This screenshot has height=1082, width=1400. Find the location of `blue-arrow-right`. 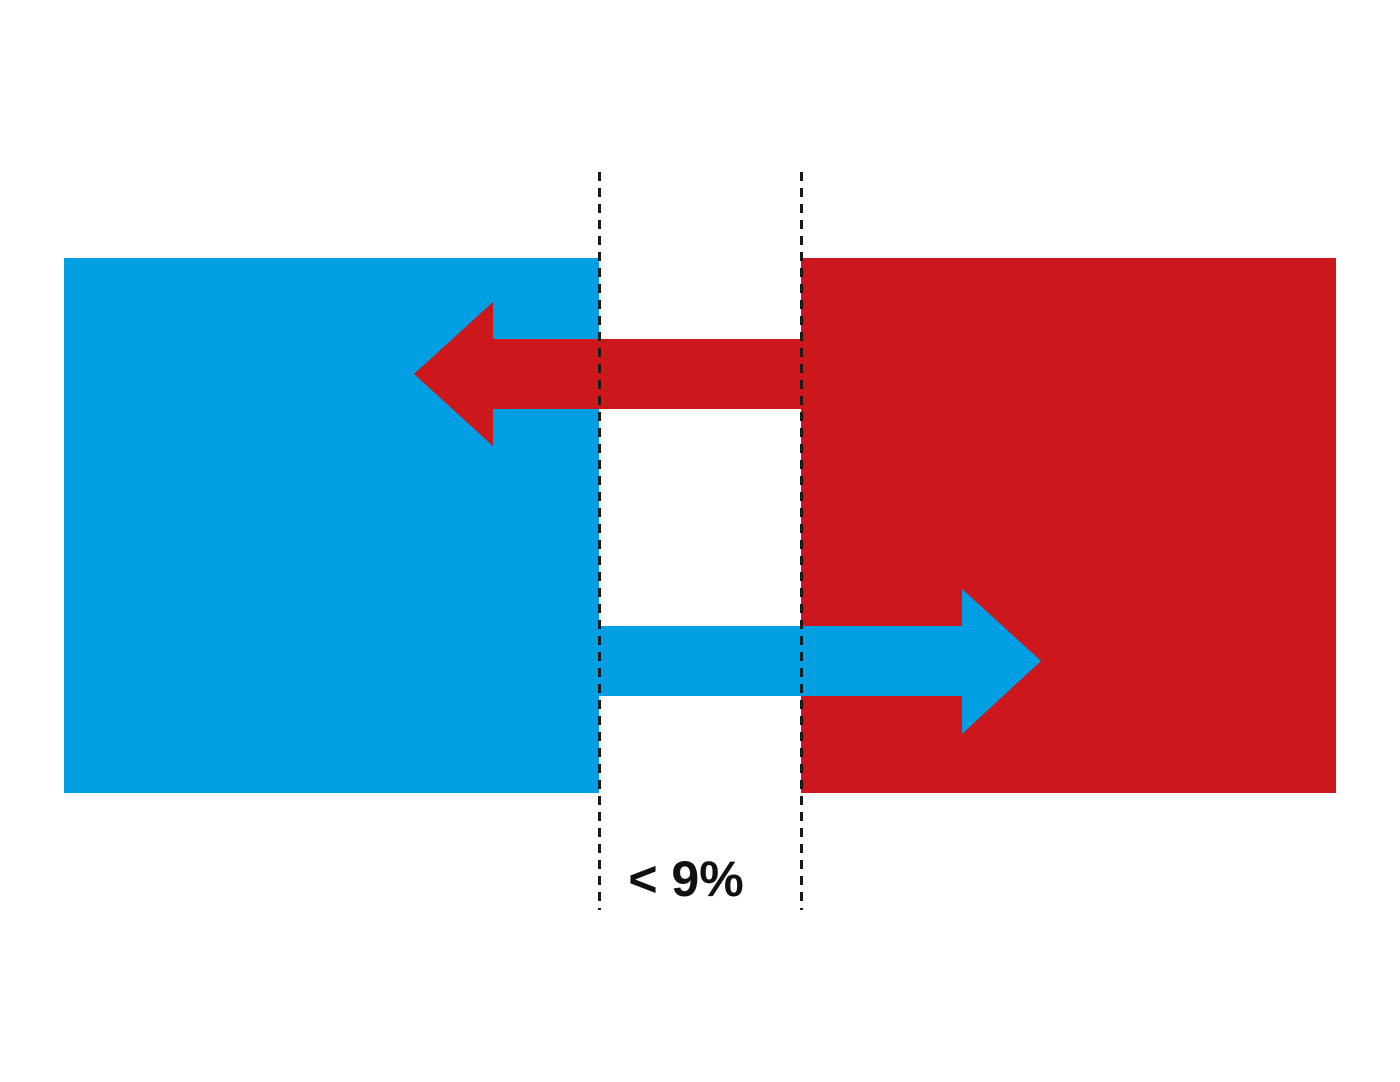

blue-arrow-right is located at coordinates (820, 661).